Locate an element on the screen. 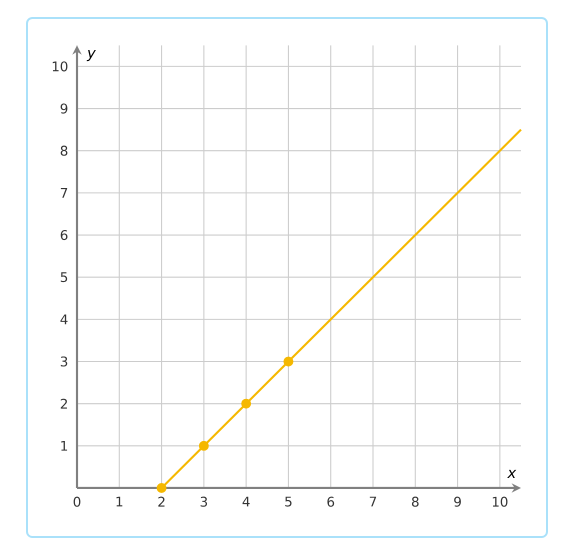 The width and height of the screenshot is (561, 552). x-tick-label: 9 is located at coordinates (457, 501).